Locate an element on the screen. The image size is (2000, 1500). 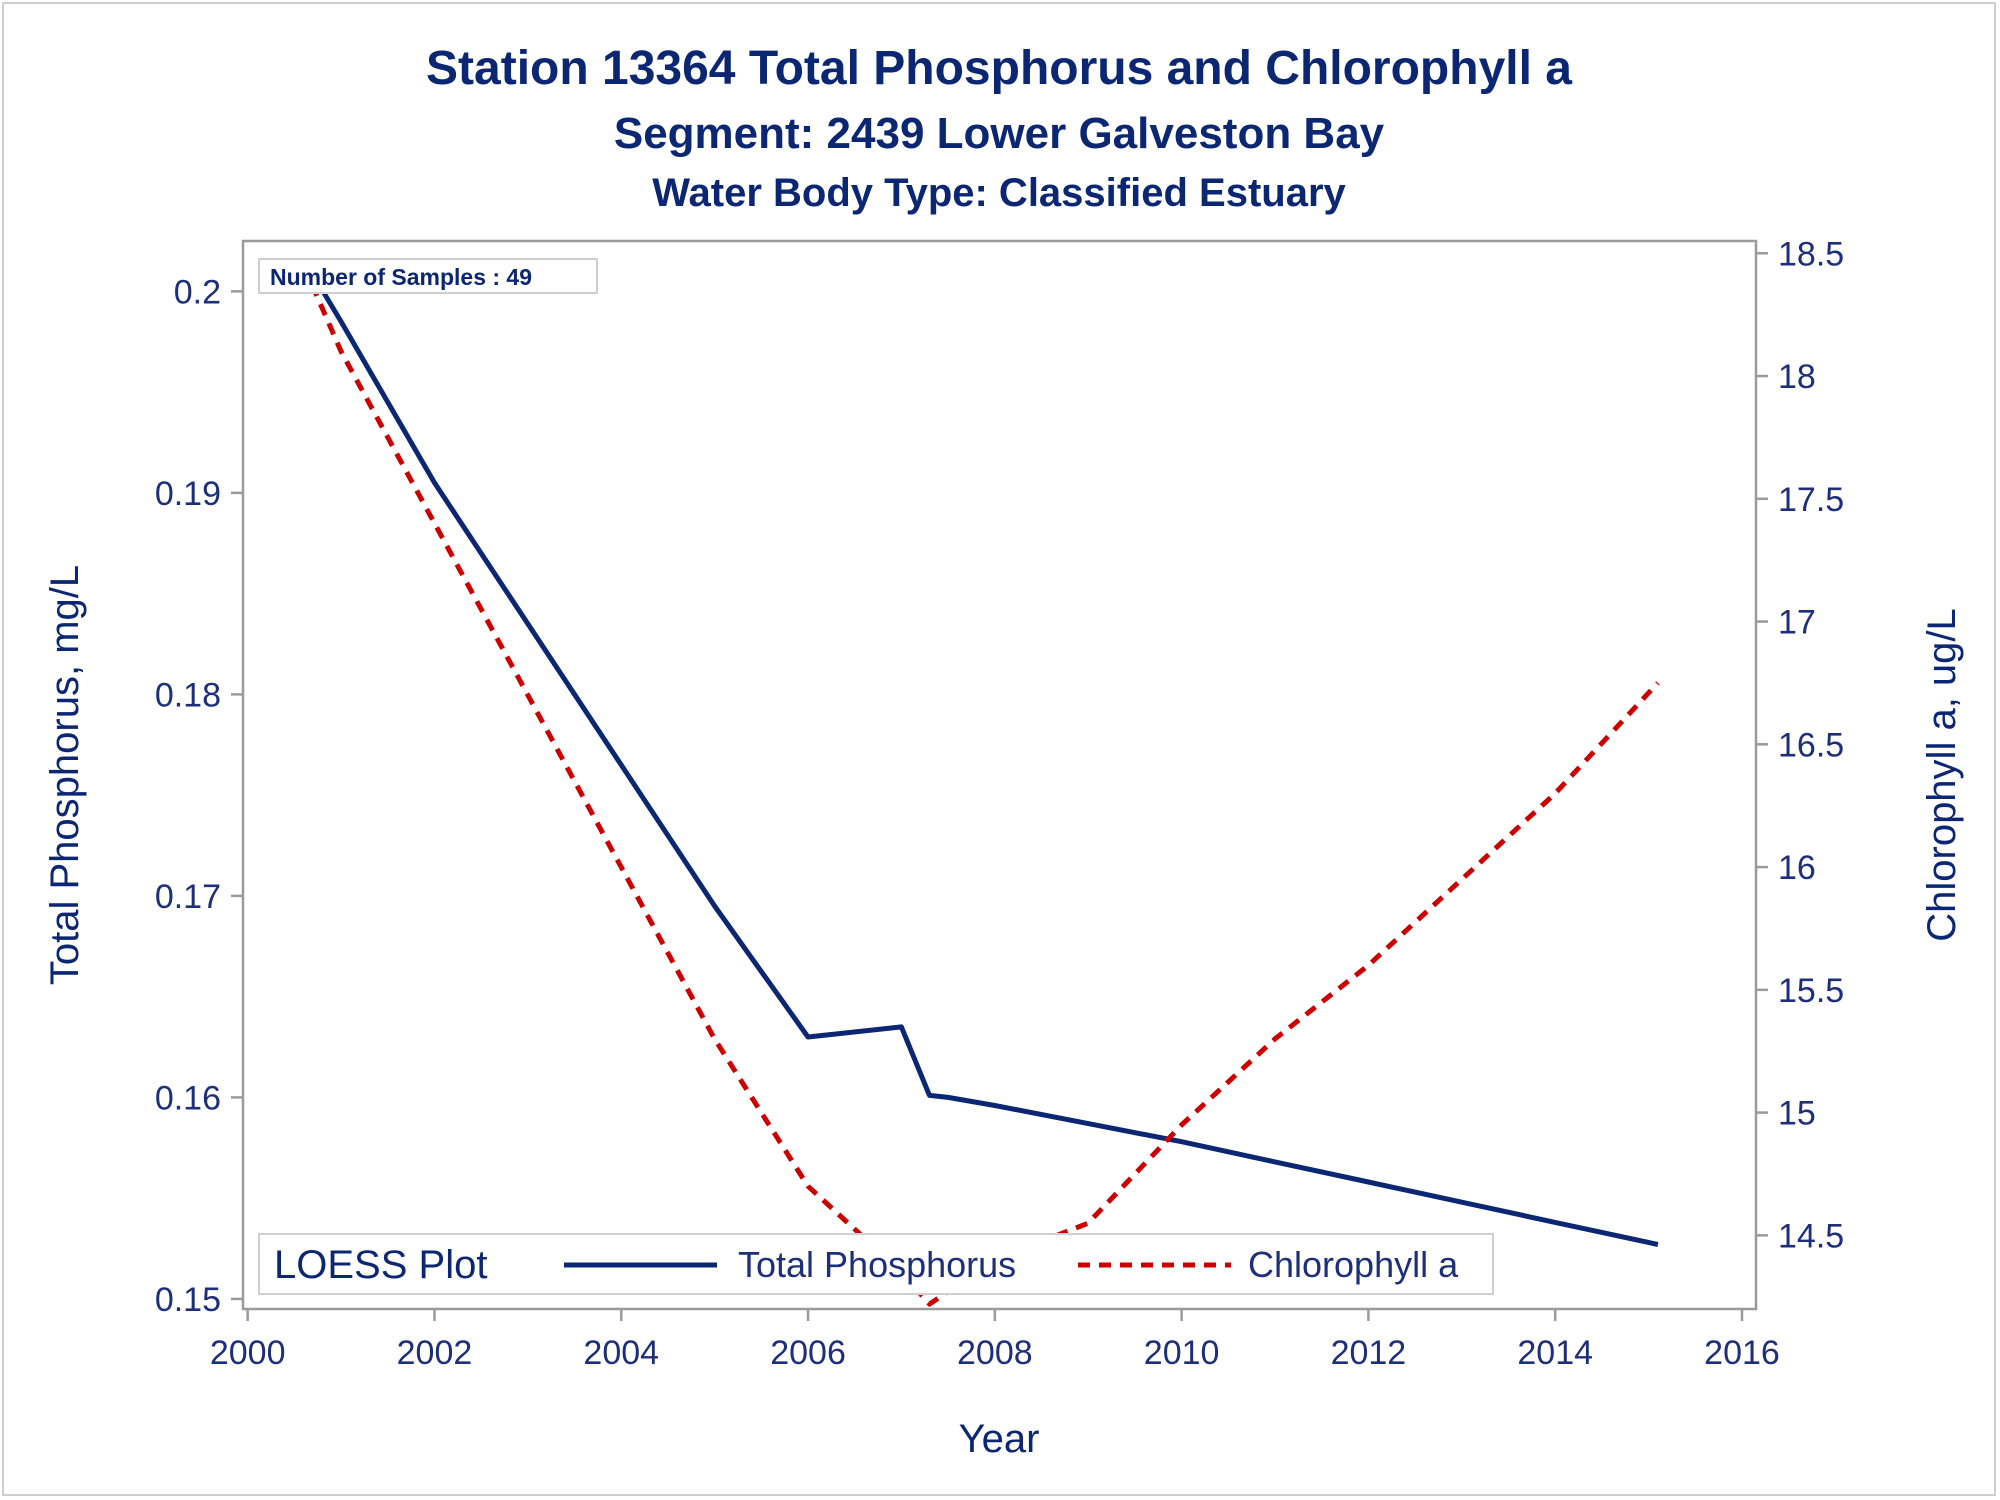
y-right-tick-label-18: 18 is located at coordinates (1797, 377).